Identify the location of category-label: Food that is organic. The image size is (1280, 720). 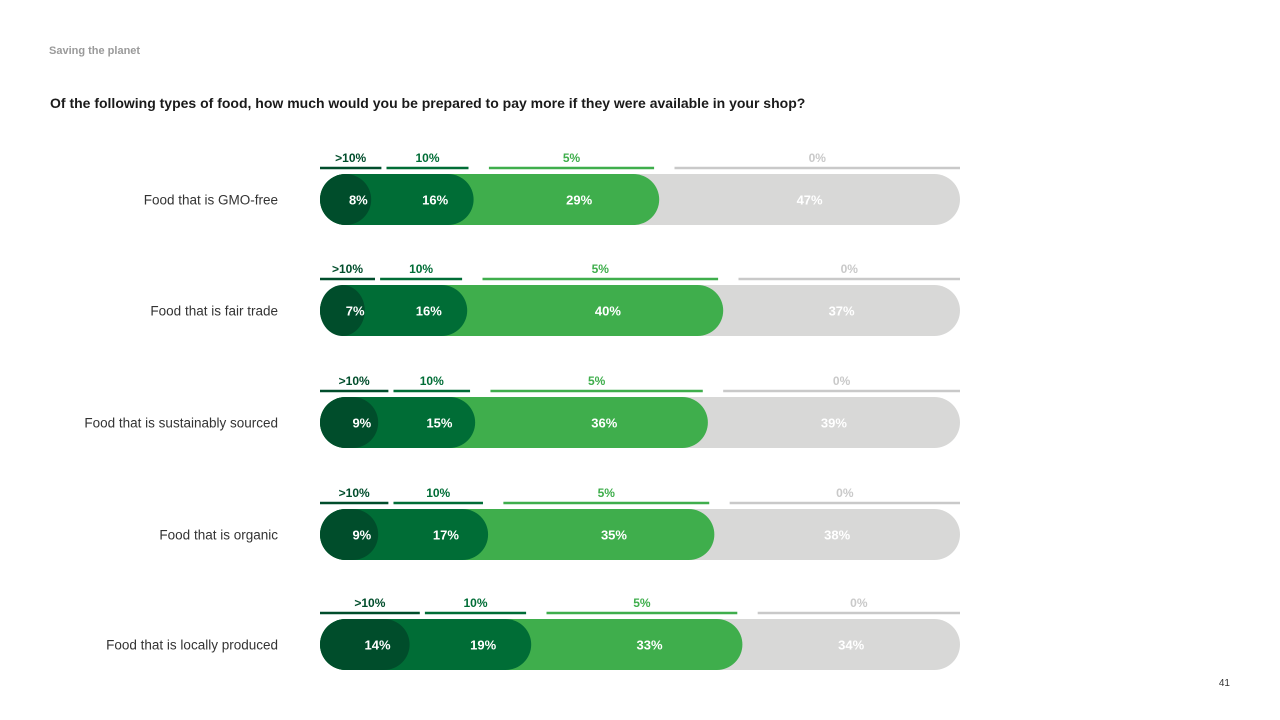
(218, 535).